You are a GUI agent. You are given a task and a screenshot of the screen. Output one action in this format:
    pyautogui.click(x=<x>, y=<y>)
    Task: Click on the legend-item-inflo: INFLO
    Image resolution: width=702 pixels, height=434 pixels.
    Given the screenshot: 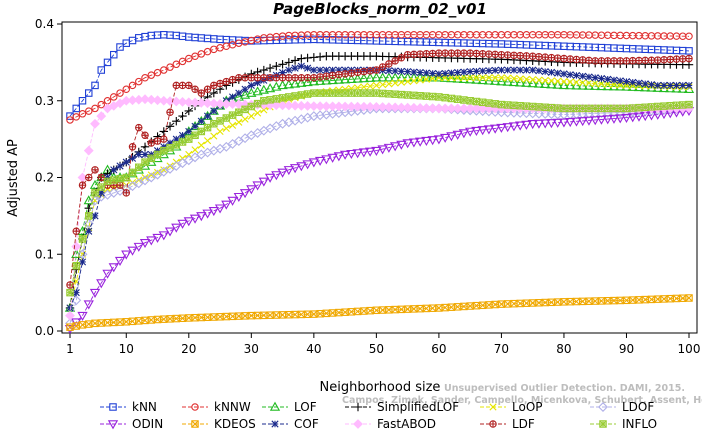 What is the action you would take?
    pyautogui.click(x=623, y=424)
    